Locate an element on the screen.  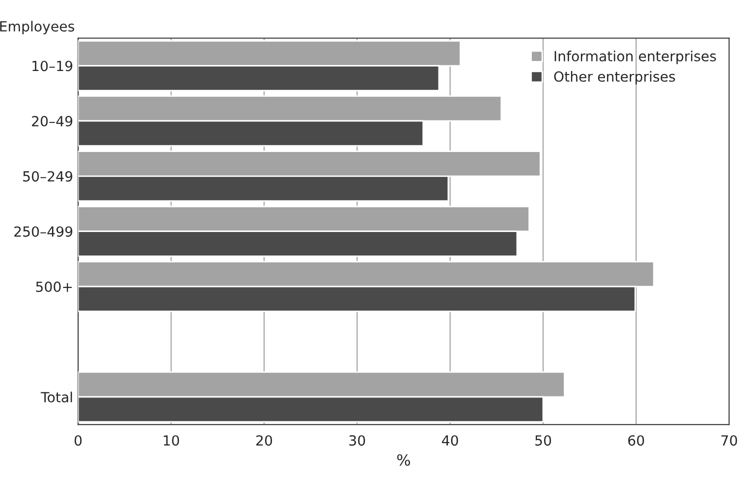
x-tick-label: 20 is located at coordinates (264, 440).